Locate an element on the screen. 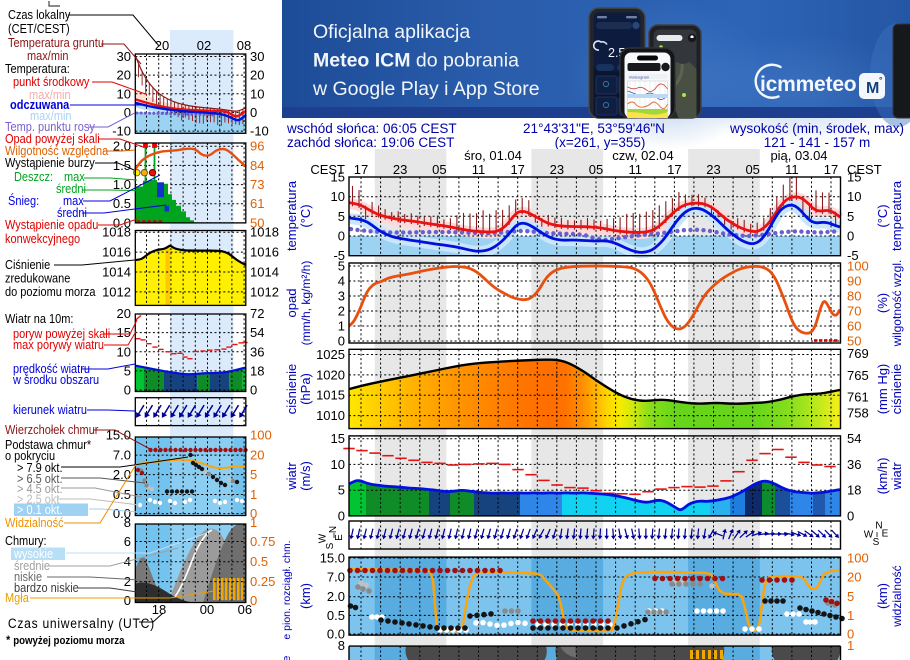 Image resolution: width=910 pixels, height=660 pixels. svg-text: Oficjalna aplikacja is located at coordinates (391, 32).